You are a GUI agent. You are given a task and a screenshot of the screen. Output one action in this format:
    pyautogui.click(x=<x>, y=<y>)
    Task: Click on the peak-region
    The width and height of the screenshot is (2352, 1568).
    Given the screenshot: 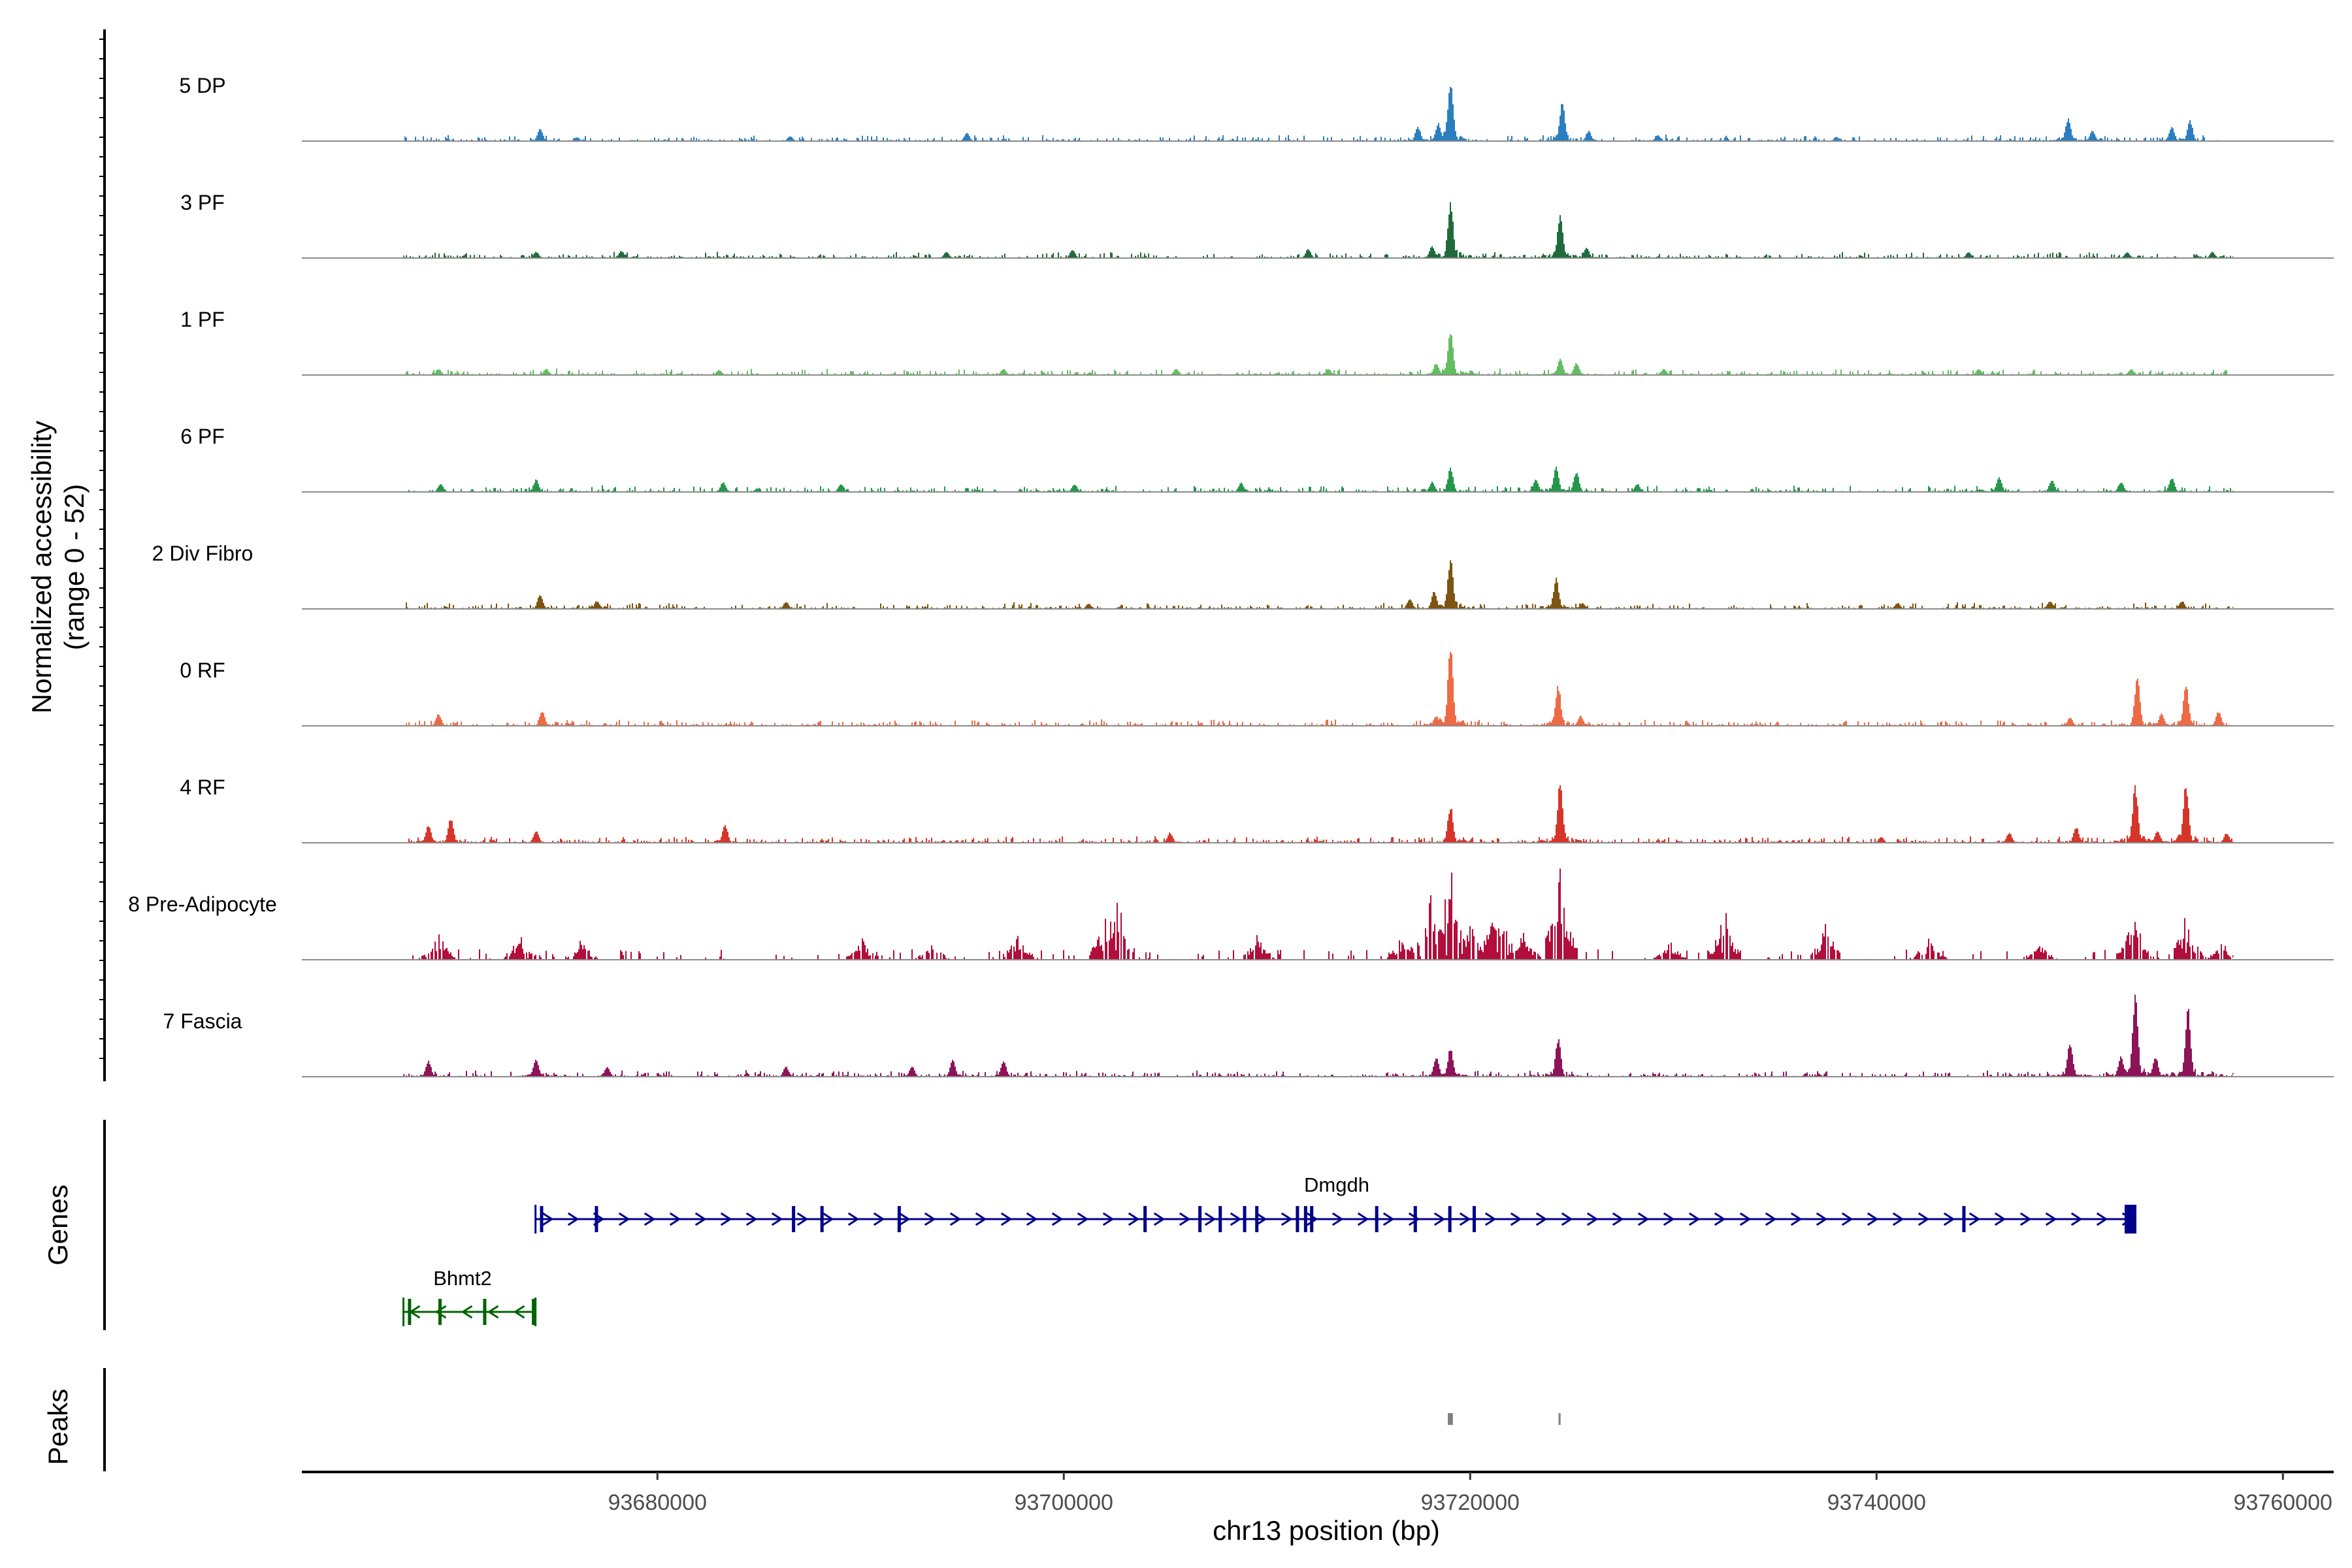 What is the action you would take?
    pyautogui.click(x=1559, y=1419)
    